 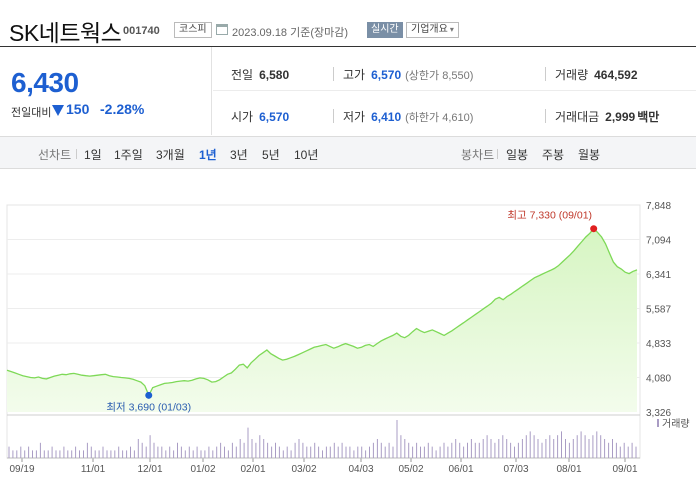 I want to click on volume-legend-label: 거래량, so click(x=676, y=424).